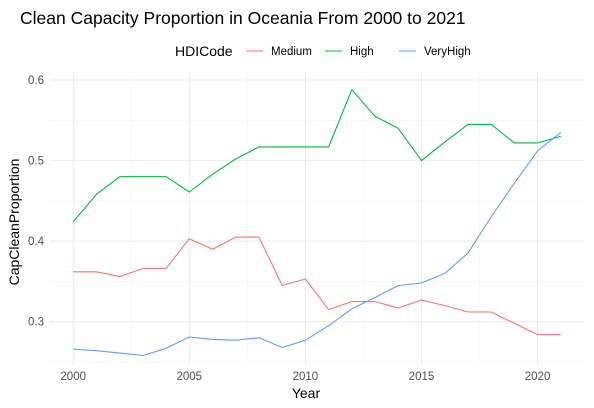 The image size is (594, 408). What do you see at coordinates (190, 377) in the screenshot?
I see `x-tick-label: 2005` at bounding box center [190, 377].